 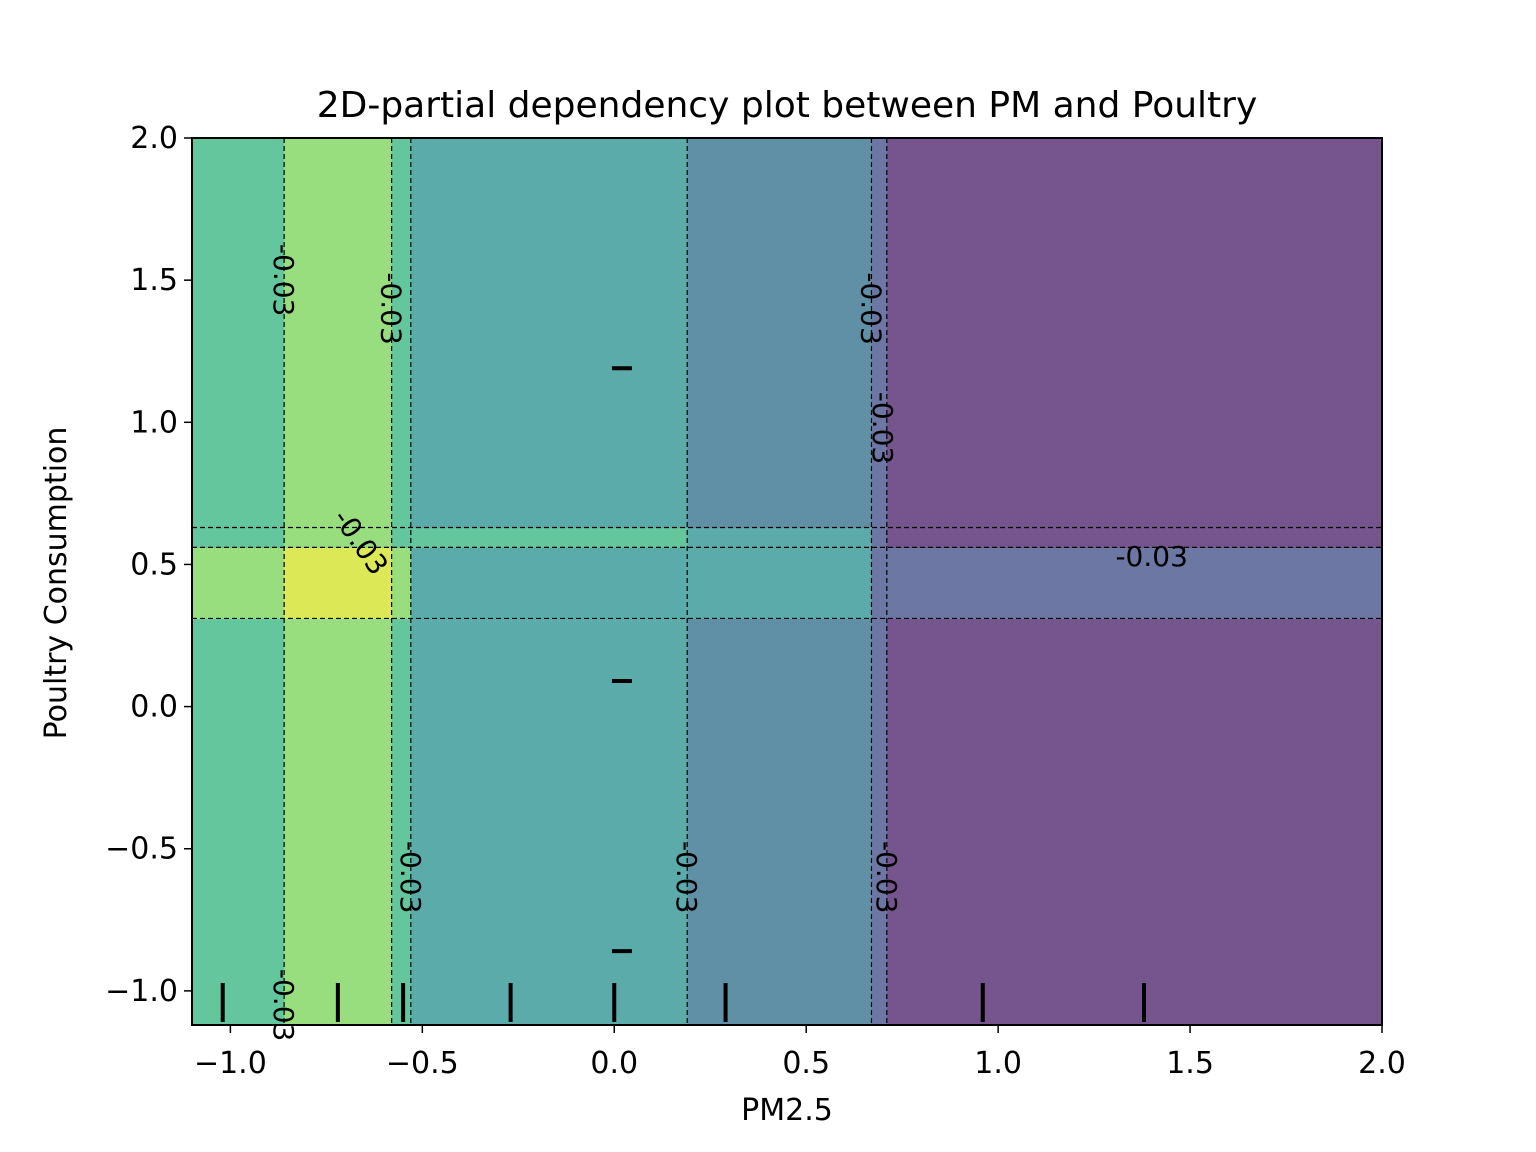 I want to click on x-axis-label: PM2.5, so click(x=787, y=1110).